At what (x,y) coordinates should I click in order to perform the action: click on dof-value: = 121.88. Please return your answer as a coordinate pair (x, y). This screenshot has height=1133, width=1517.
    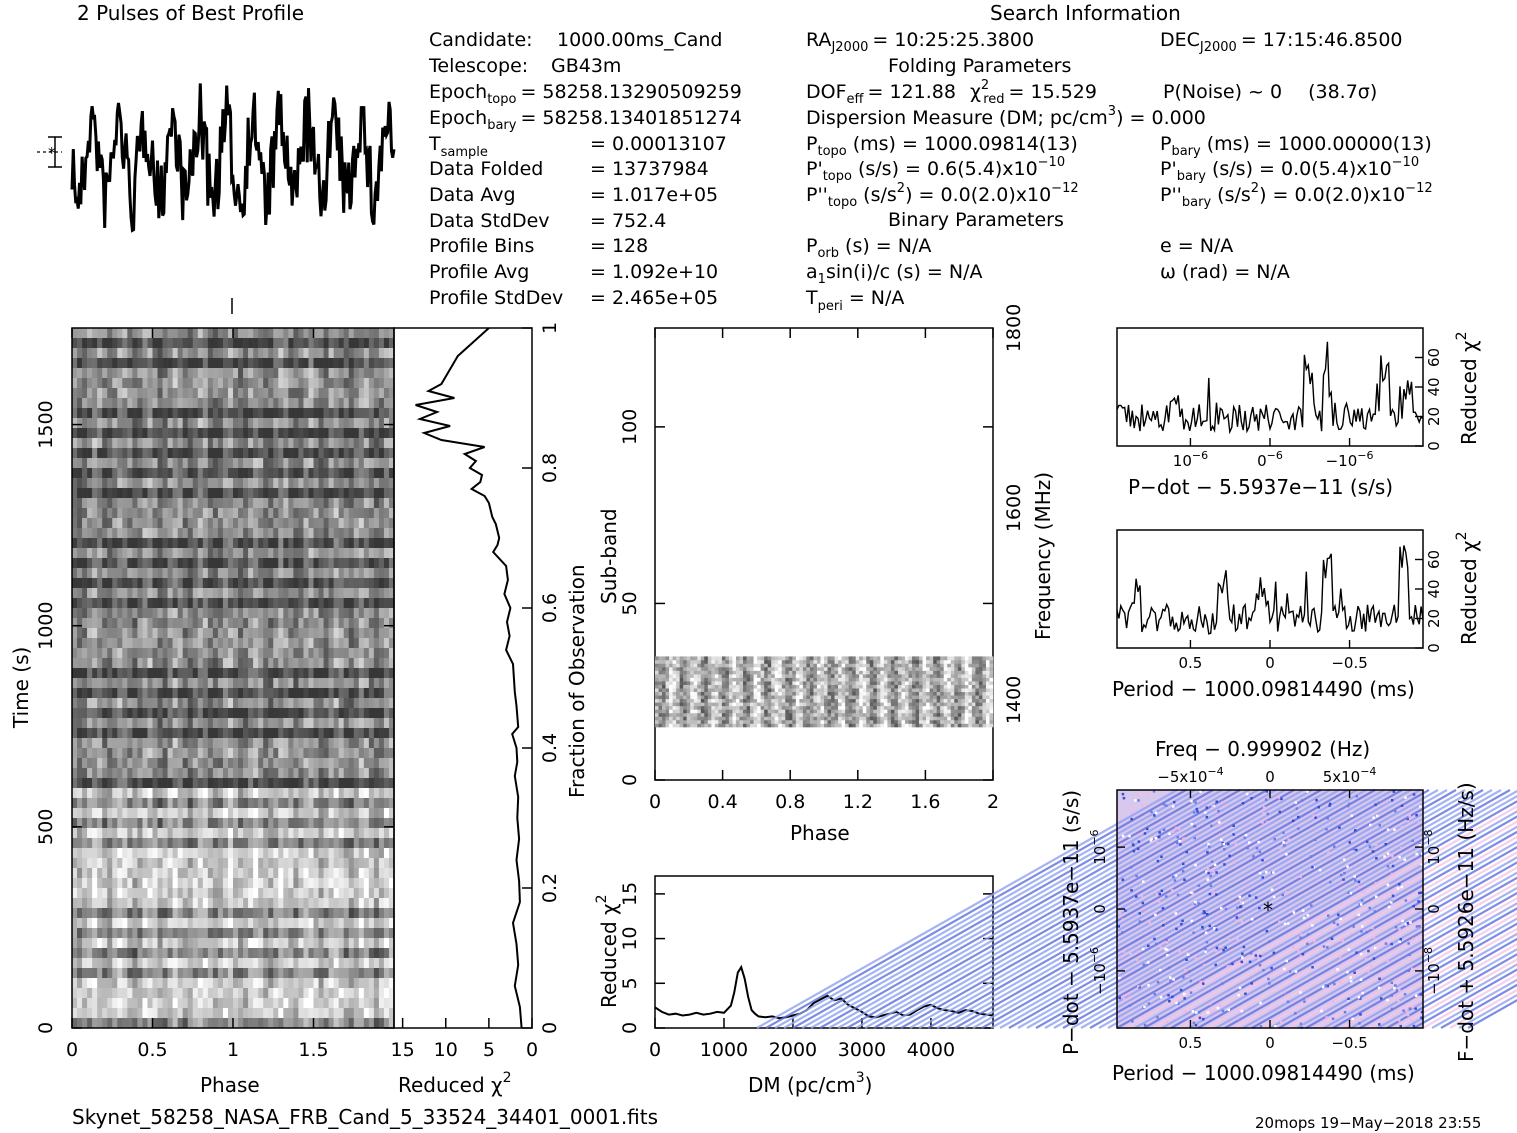
    Looking at the image, I should click on (911, 92).